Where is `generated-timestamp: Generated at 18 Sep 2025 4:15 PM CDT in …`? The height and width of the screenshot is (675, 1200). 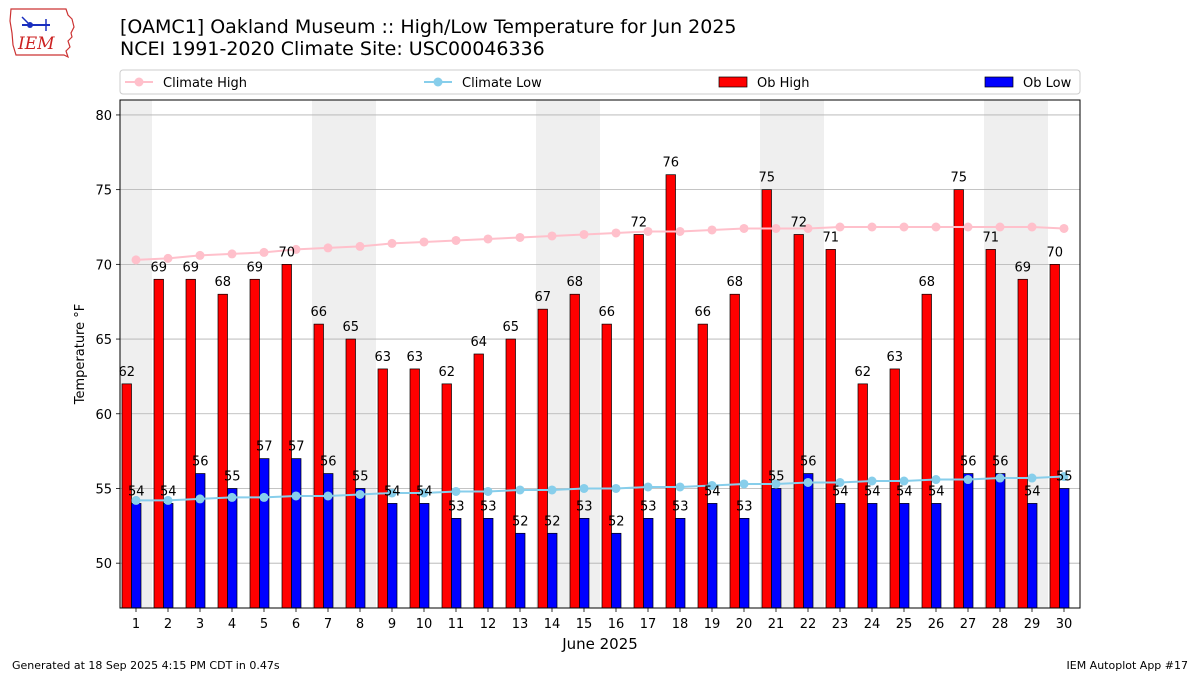 generated-timestamp: Generated at 18 Sep 2025 4:15 PM CDT in … is located at coordinates (146, 665).